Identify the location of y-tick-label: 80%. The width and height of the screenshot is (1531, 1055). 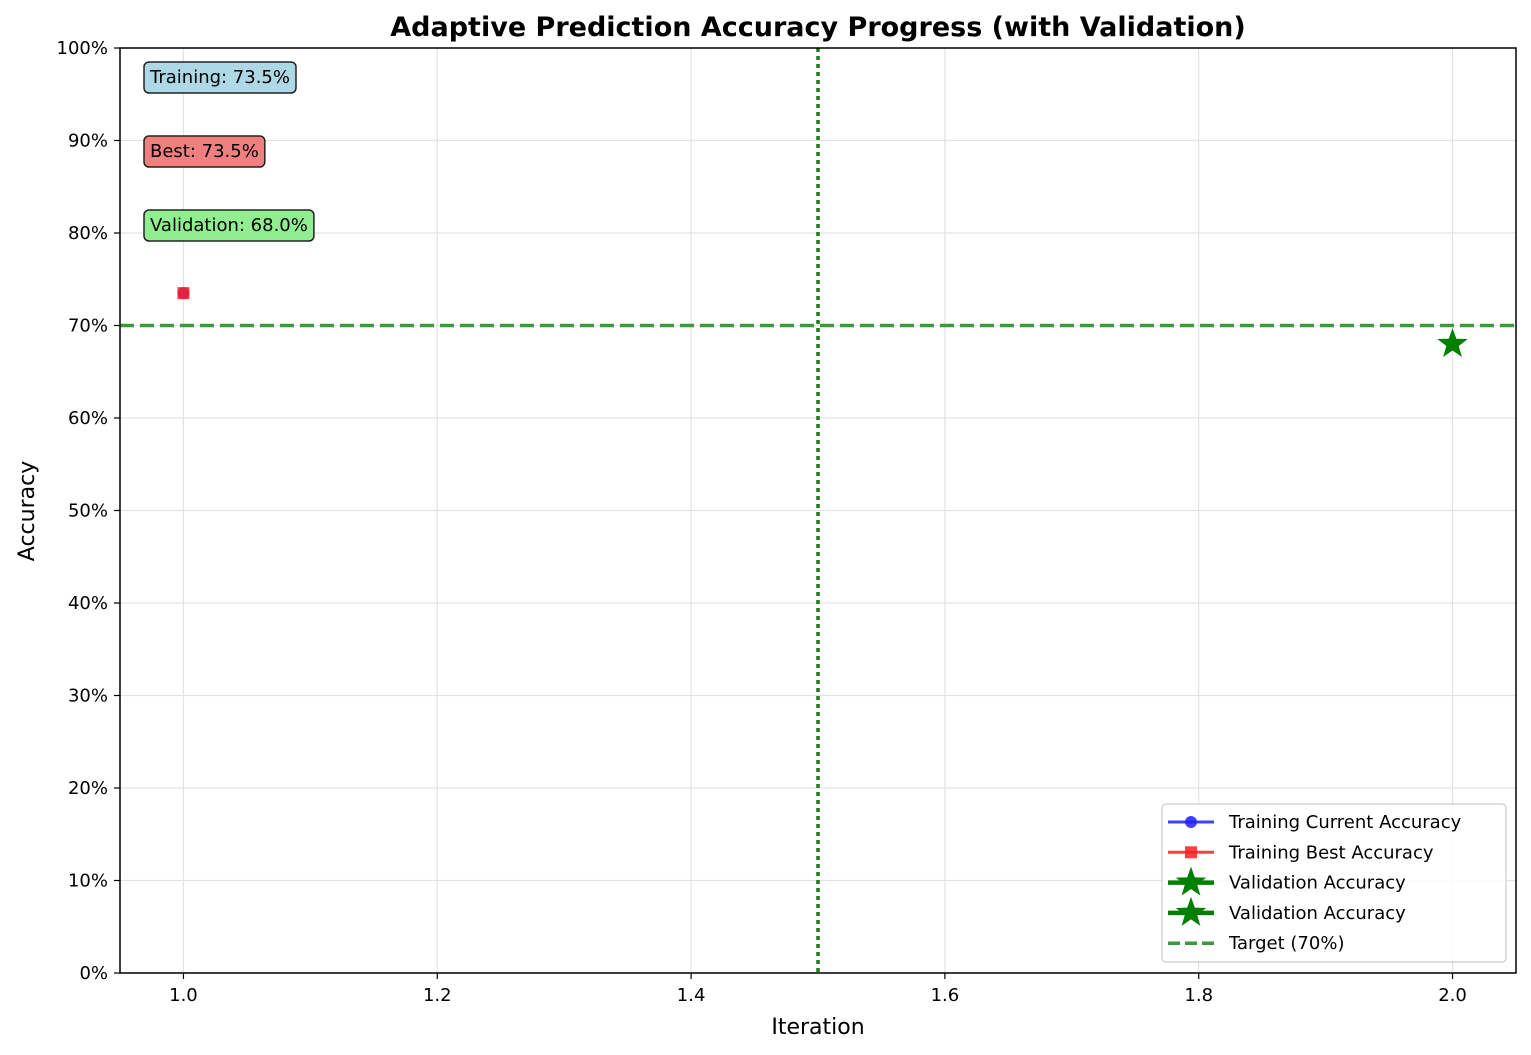
(88, 233).